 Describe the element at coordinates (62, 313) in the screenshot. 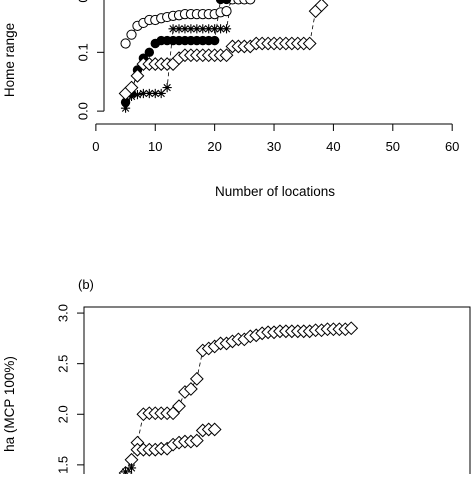

I see `y-tick-label: 3.0` at that location.